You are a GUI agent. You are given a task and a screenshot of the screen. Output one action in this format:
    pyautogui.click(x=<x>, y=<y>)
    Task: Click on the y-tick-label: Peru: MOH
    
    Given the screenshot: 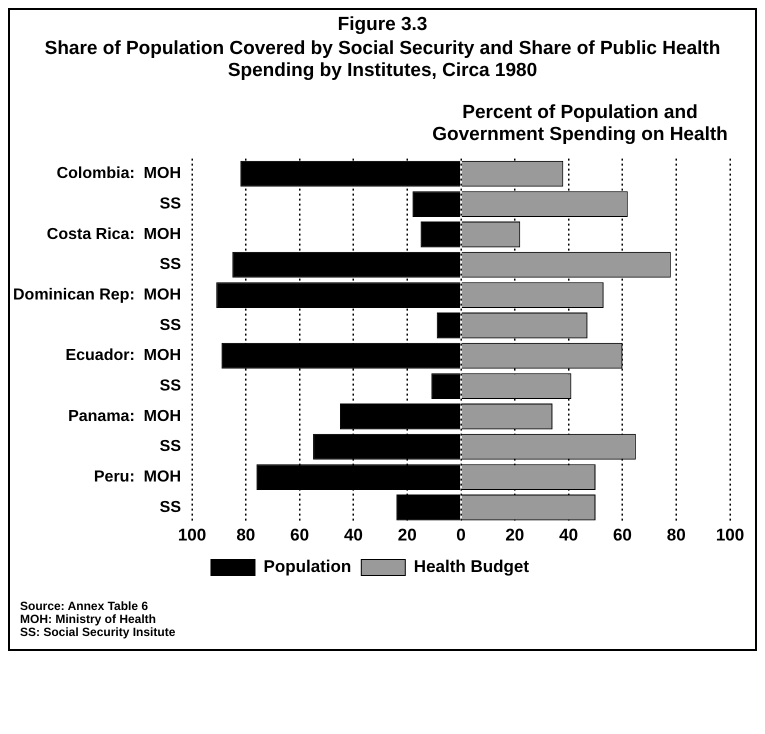 What is the action you would take?
    pyautogui.click(x=138, y=477)
    